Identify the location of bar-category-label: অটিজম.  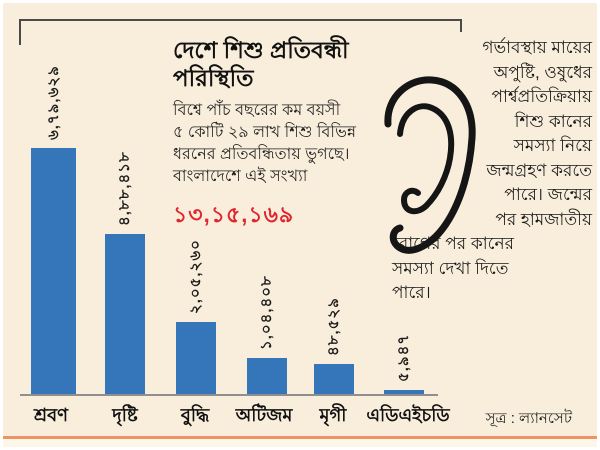
(264, 415).